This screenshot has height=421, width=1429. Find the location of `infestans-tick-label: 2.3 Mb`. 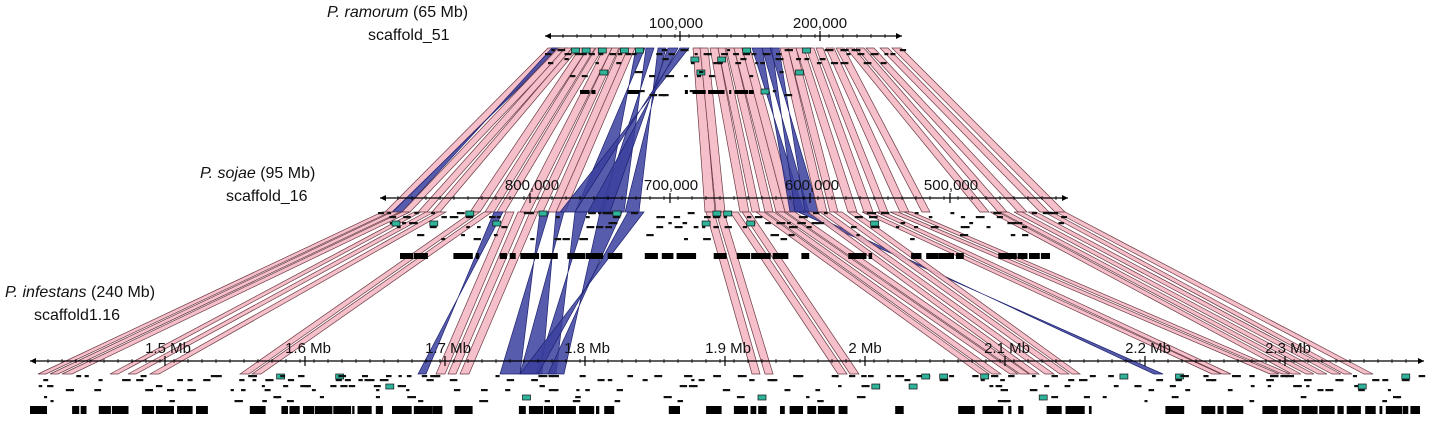

infestans-tick-label: 2.3 Mb is located at coordinates (1288, 348).